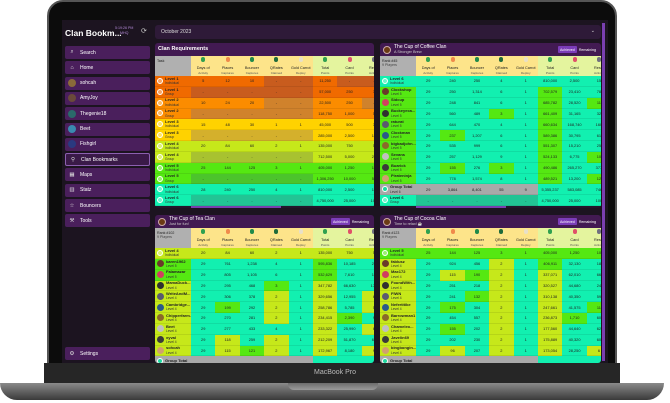 This screenshot has height=403, width=670. What do you see at coordinates (107, 221) in the screenshot?
I see `sidebar-item-tools: ⚒ Tools` at bounding box center [107, 221].